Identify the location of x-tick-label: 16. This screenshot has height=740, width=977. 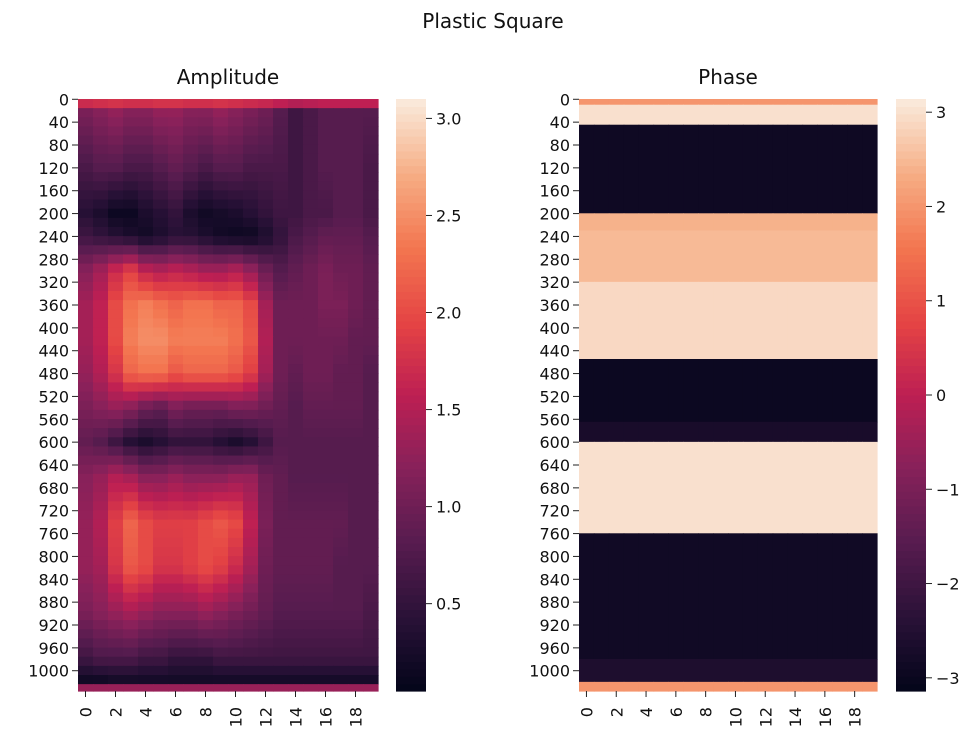
(825, 717).